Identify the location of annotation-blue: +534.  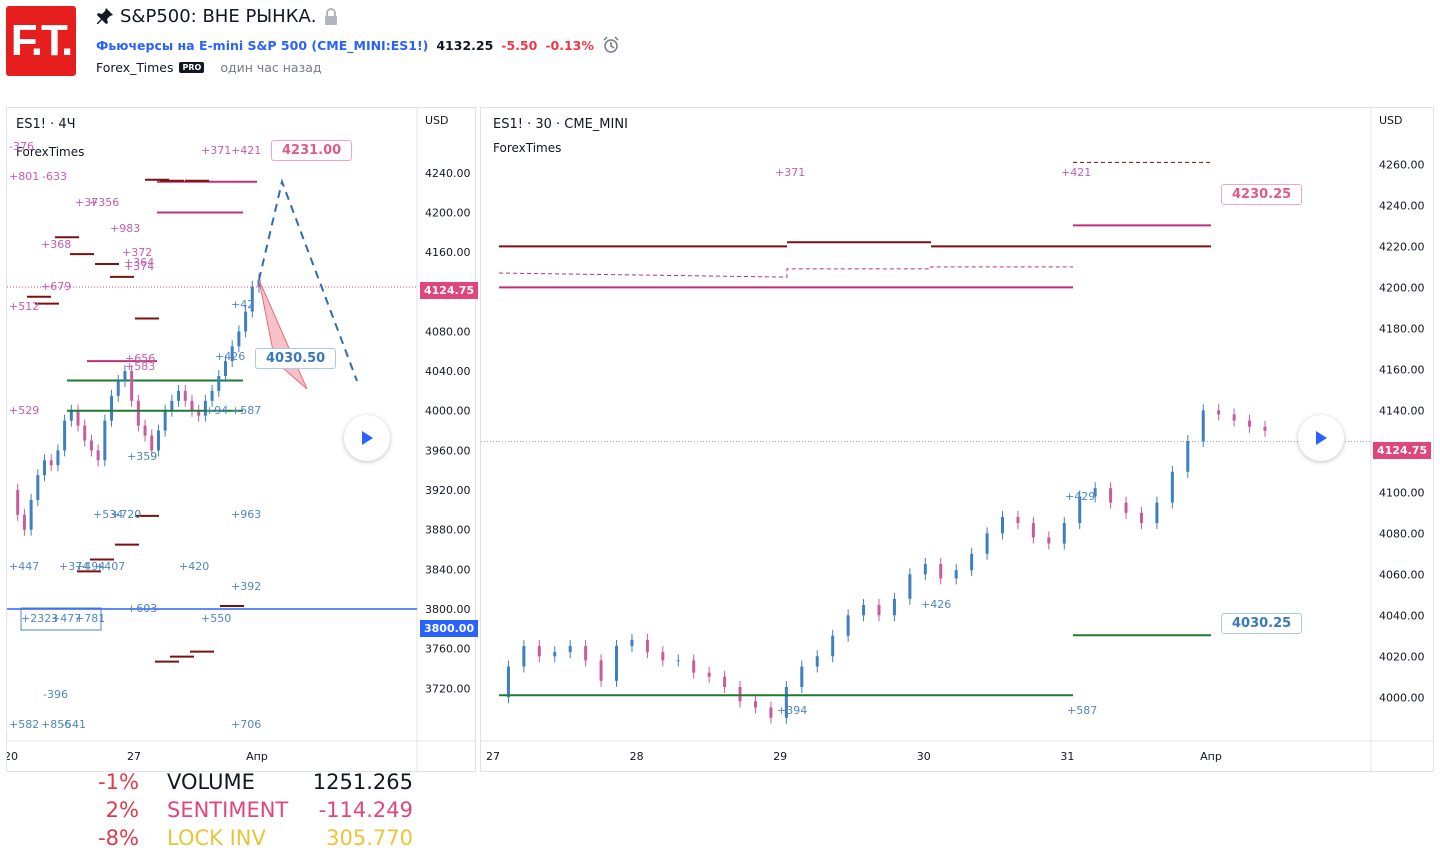
(108, 514).